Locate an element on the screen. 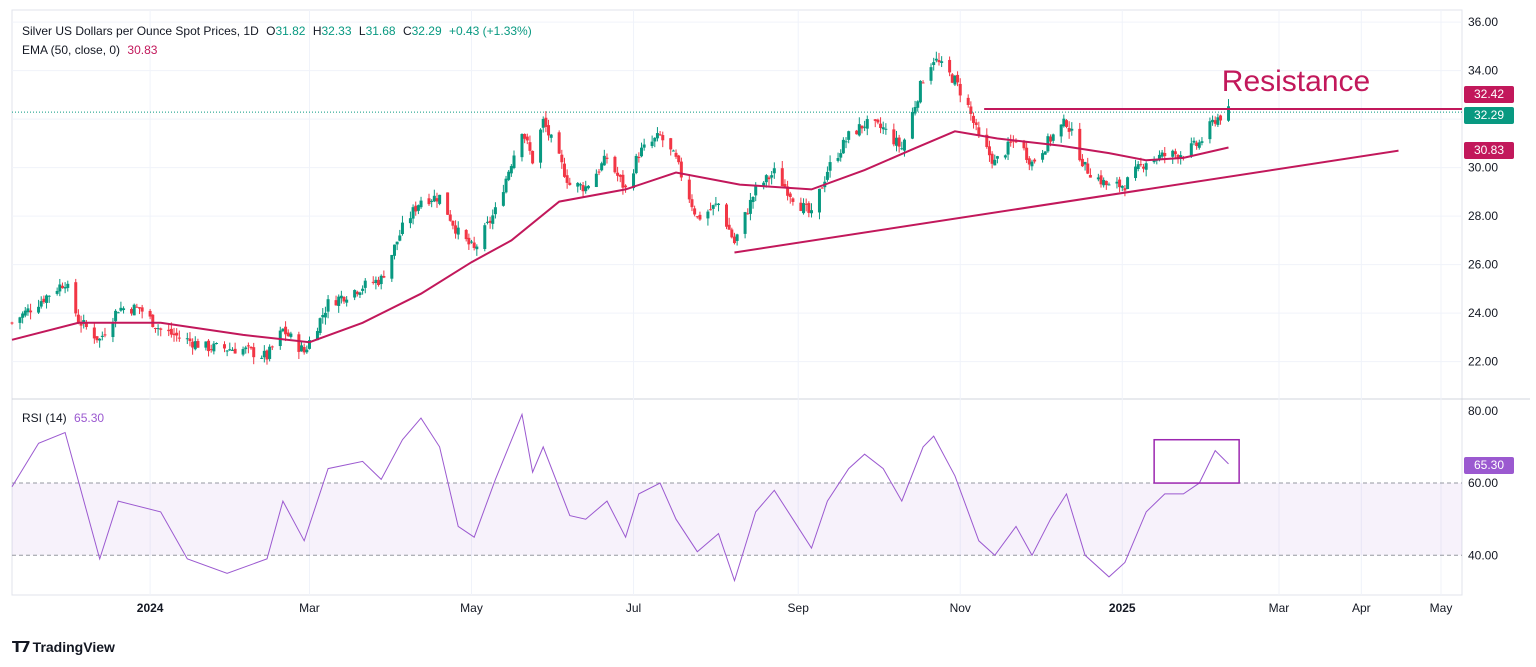  time-tick-label: Jul is located at coordinates (633, 608).